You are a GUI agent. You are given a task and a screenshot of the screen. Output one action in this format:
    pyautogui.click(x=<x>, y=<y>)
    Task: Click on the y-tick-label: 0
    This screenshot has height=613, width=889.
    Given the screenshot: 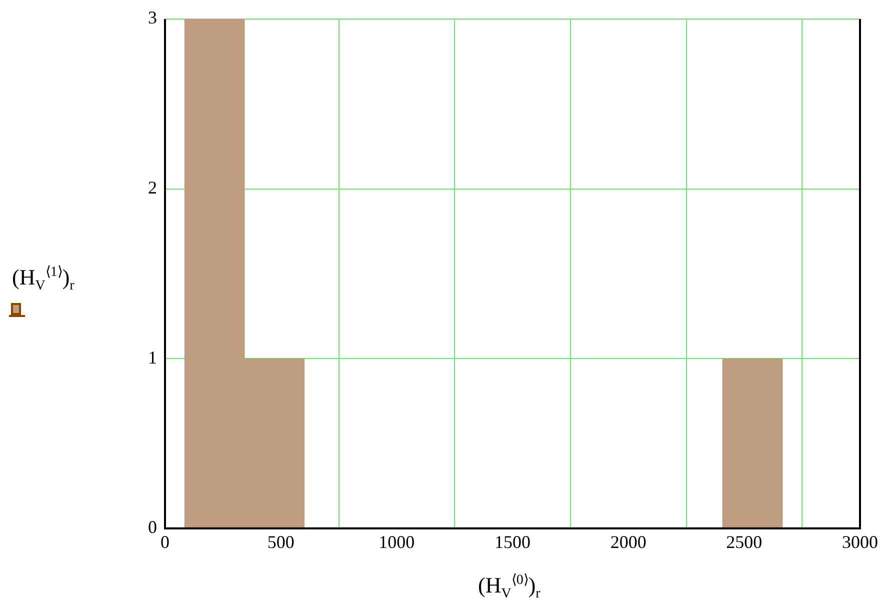 What is the action you would take?
    pyautogui.click(x=152, y=527)
    